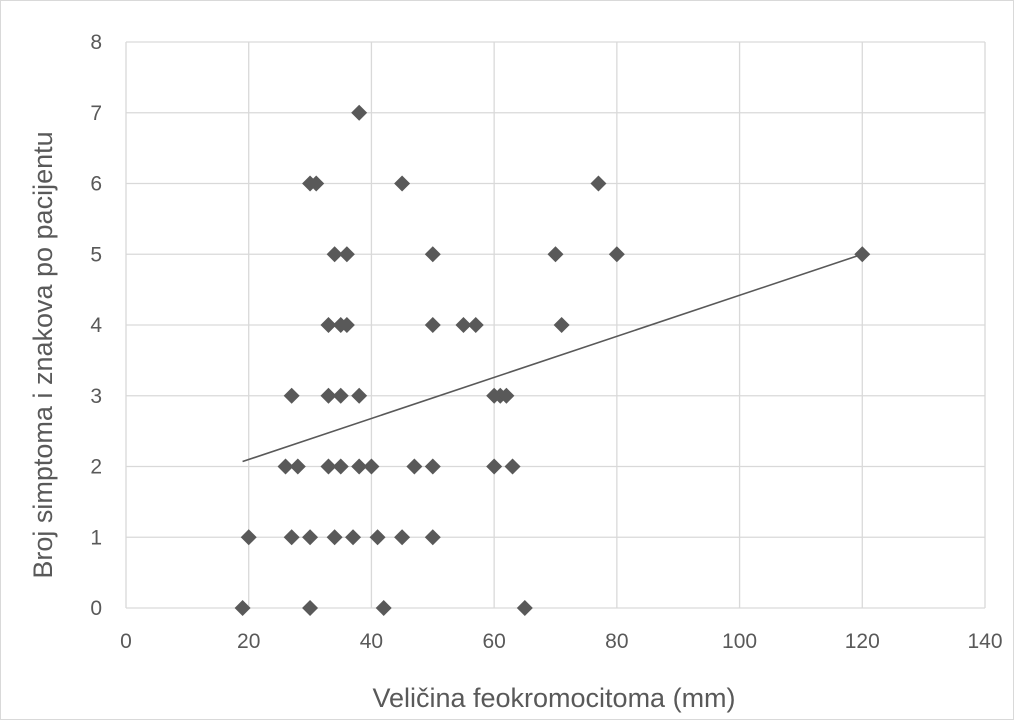  Describe the element at coordinates (96, 42) in the screenshot. I see `y-tick-label: 8` at that location.